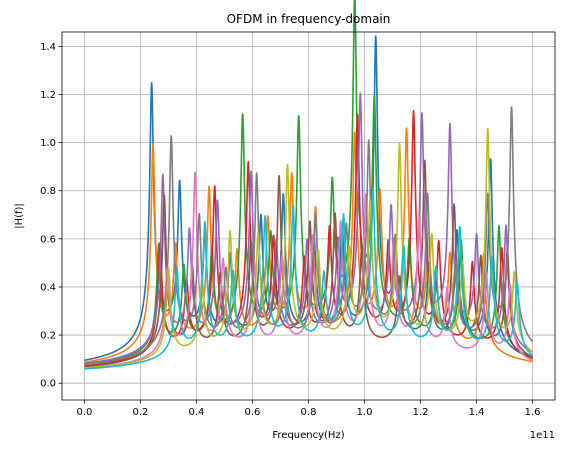  I want to click on y-tick-label: 0.6, so click(48, 239).